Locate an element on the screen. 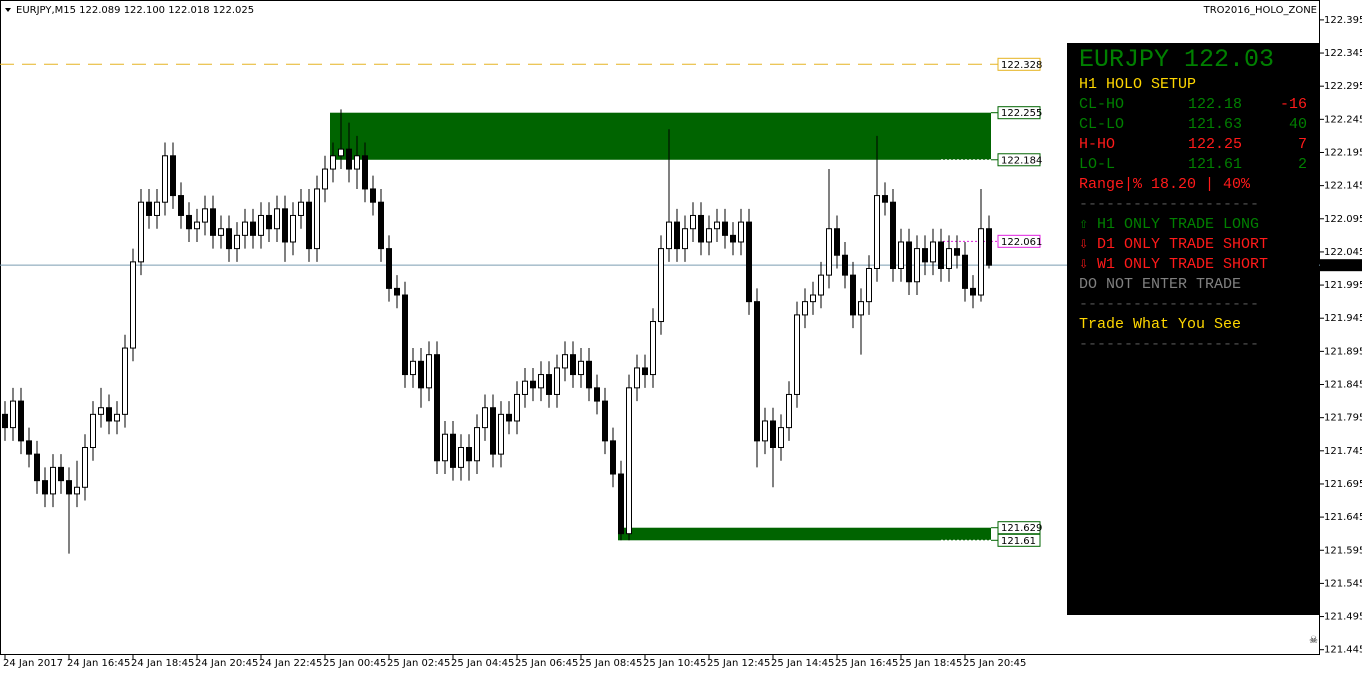 This screenshot has height=675, width=1362. x-tick-label: 24 Jan 2017 is located at coordinates (33, 663).